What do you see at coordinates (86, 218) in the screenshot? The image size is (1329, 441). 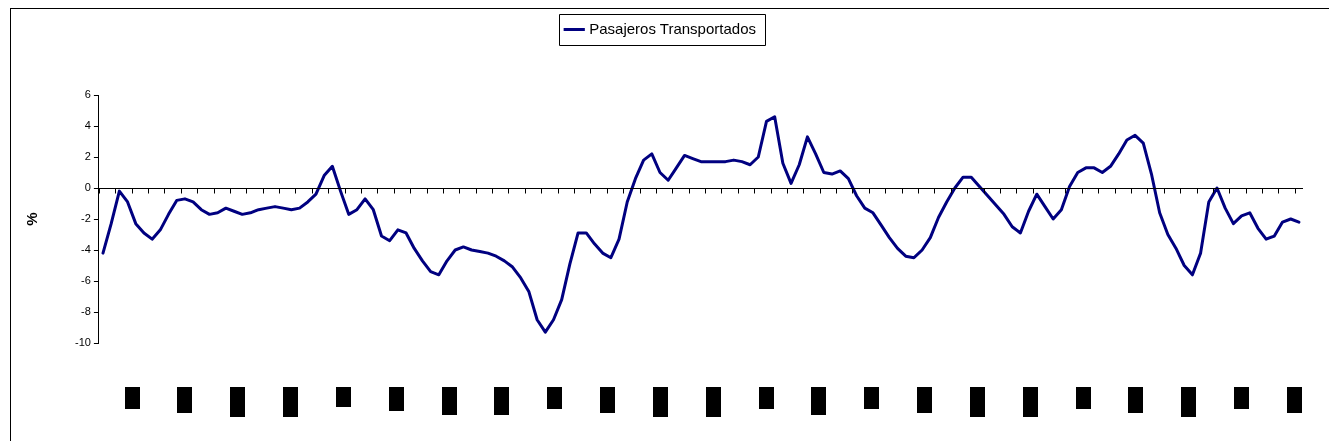 I see `y-tick-label: -2` at bounding box center [86, 218].